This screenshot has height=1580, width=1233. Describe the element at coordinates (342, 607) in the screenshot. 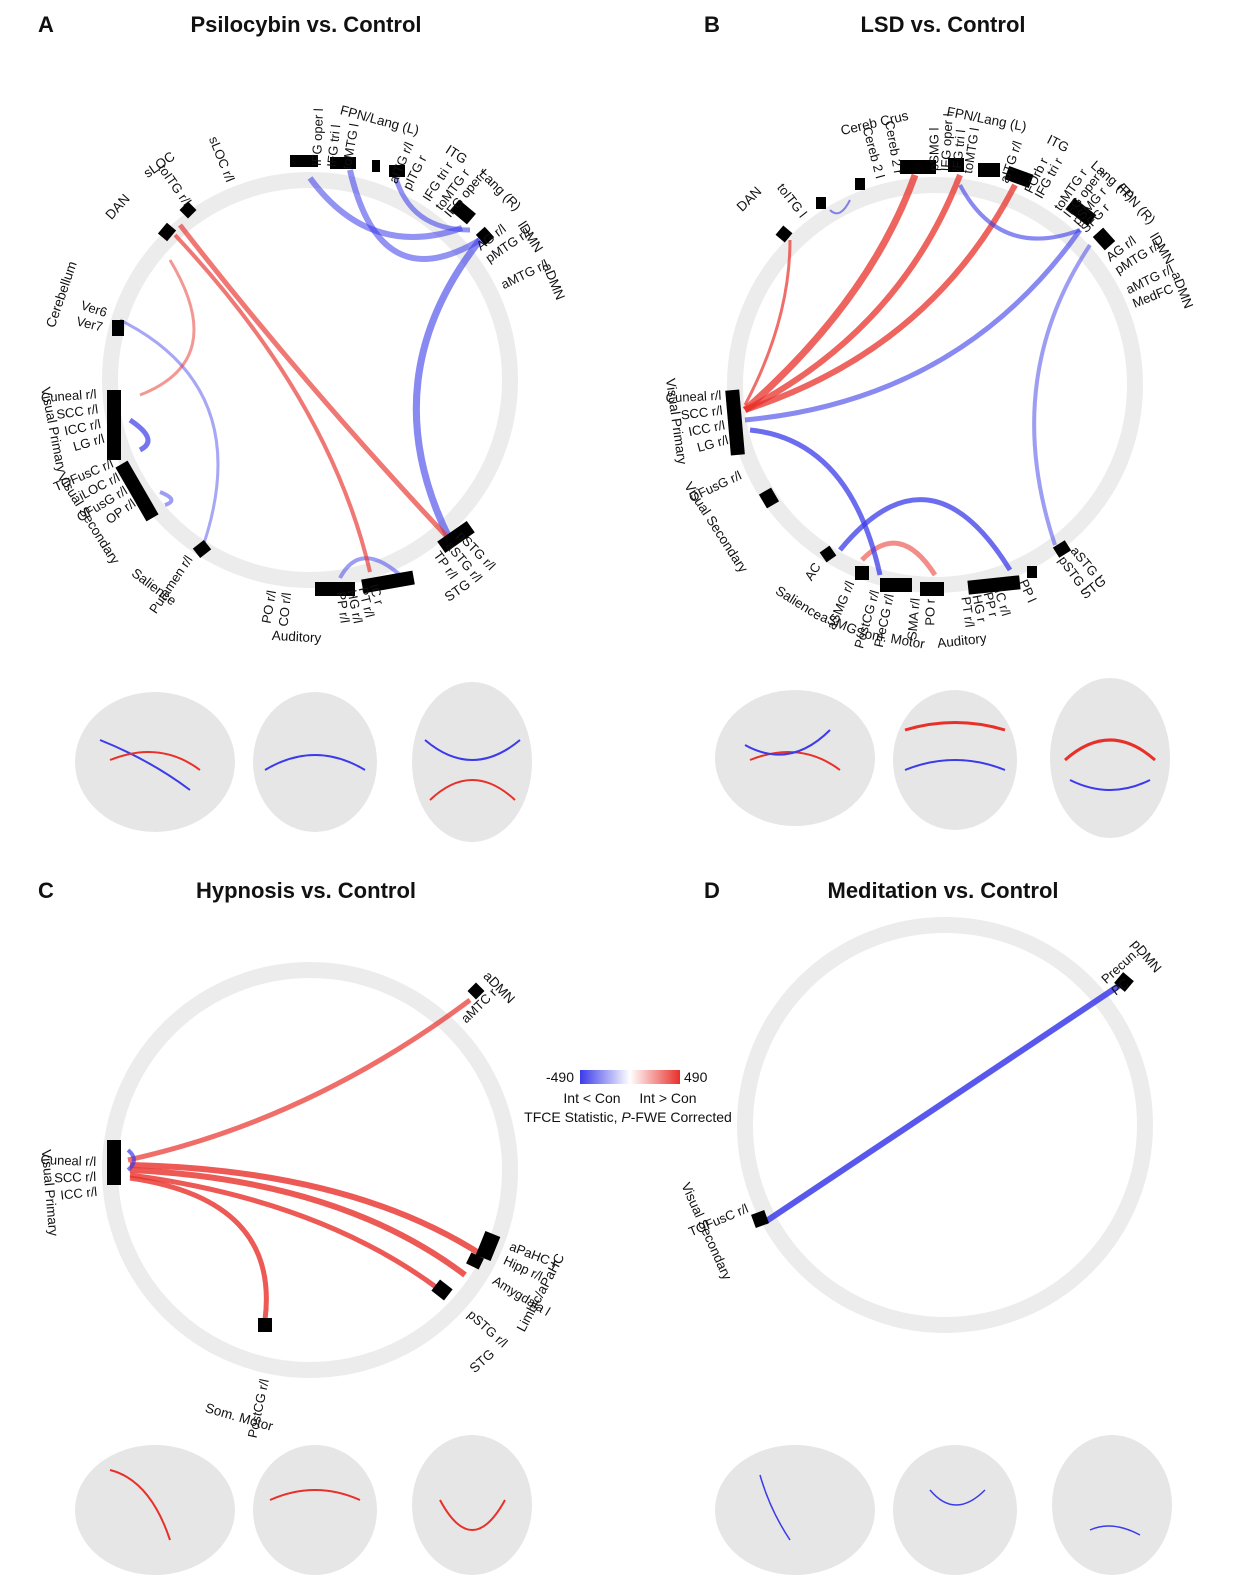

I see `node-label: PP r/l` at that location.